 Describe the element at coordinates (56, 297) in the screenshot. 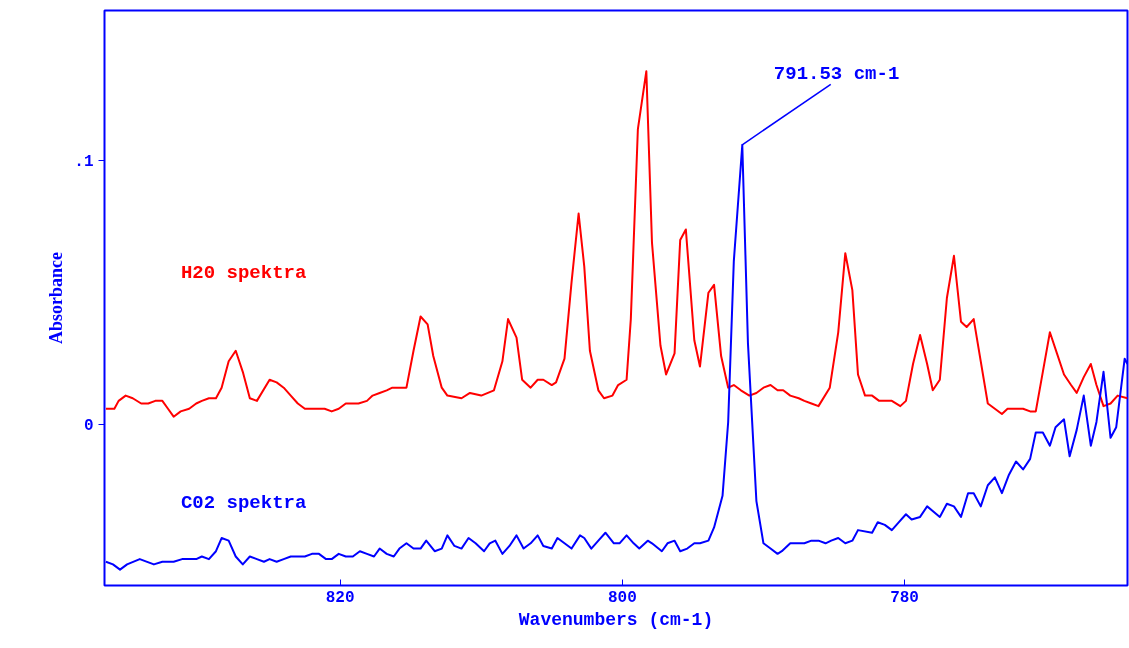

I see `y-axis-title: Absorbance` at that location.